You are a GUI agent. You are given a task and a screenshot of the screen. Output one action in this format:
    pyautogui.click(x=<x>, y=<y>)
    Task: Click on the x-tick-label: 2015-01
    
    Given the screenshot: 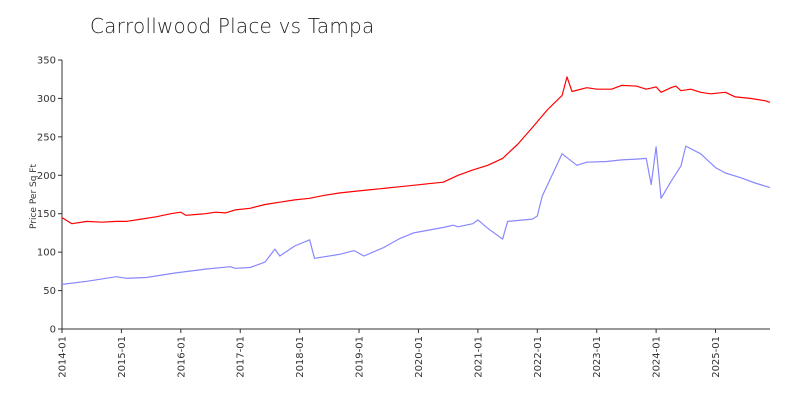 What is the action you would take?
    pyautogui.click(x=122, y=357)
    